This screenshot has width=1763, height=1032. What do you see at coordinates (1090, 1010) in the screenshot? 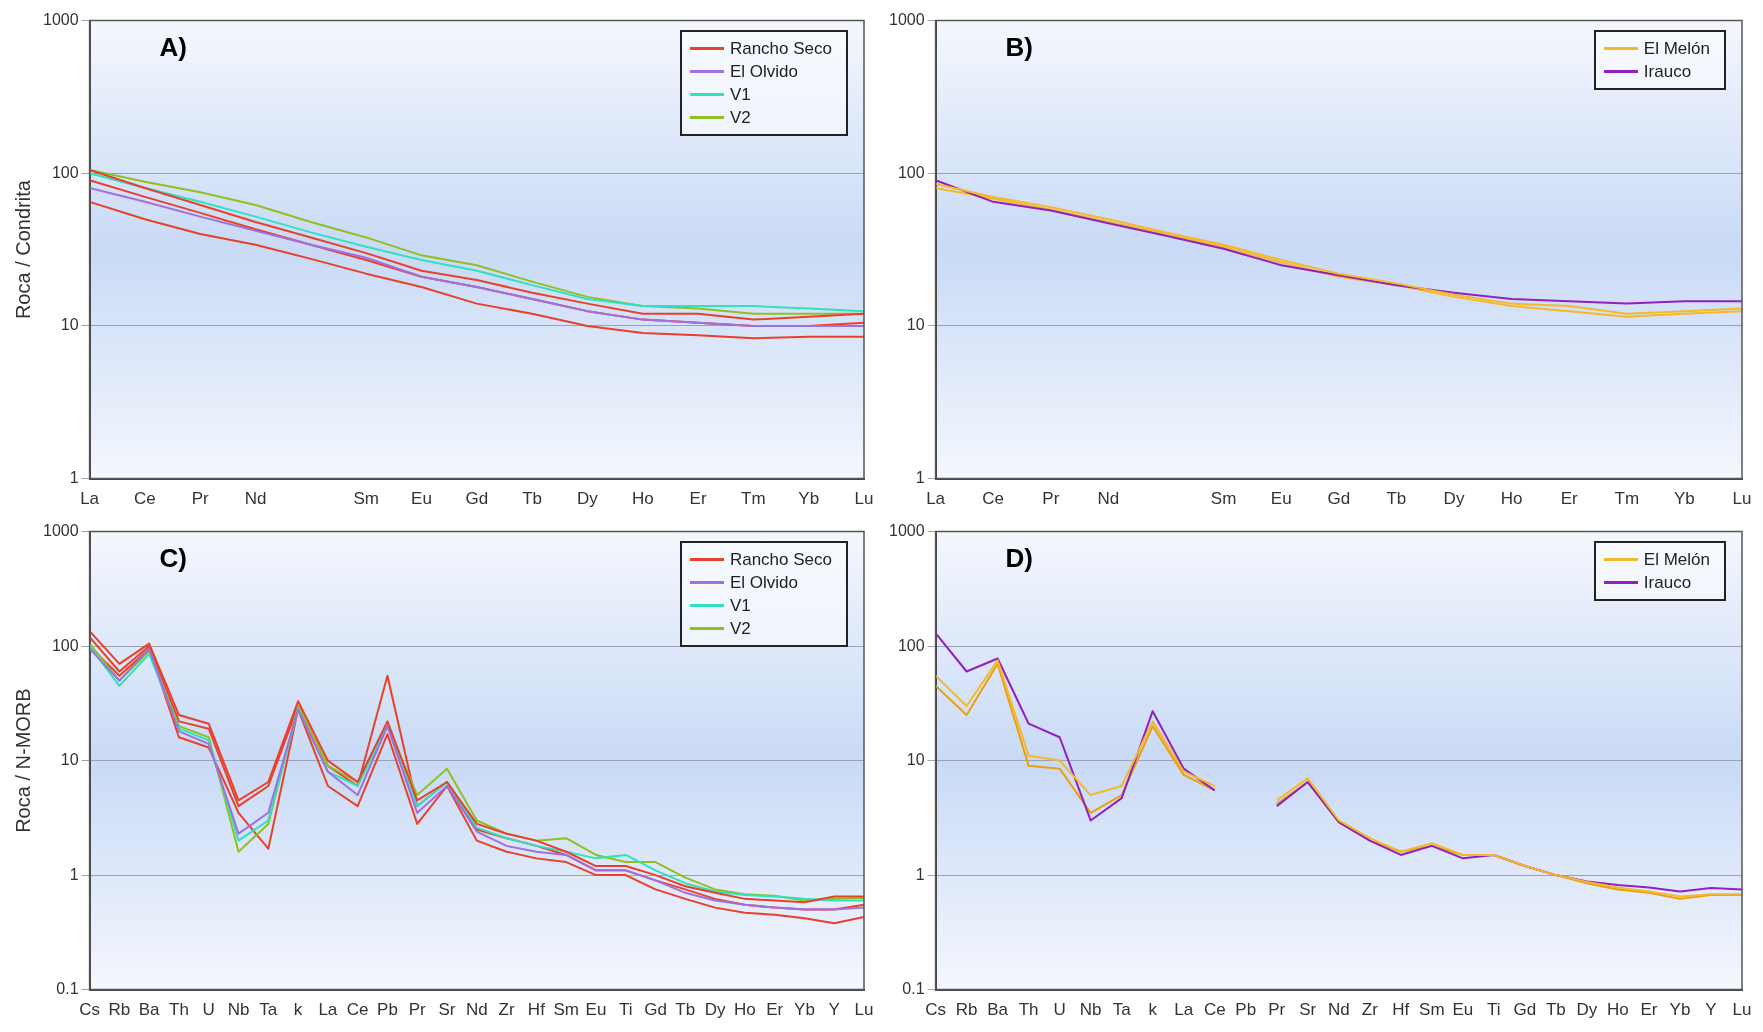
I see `x-tick-label: Nb` at bounding box center [1090, 1010].